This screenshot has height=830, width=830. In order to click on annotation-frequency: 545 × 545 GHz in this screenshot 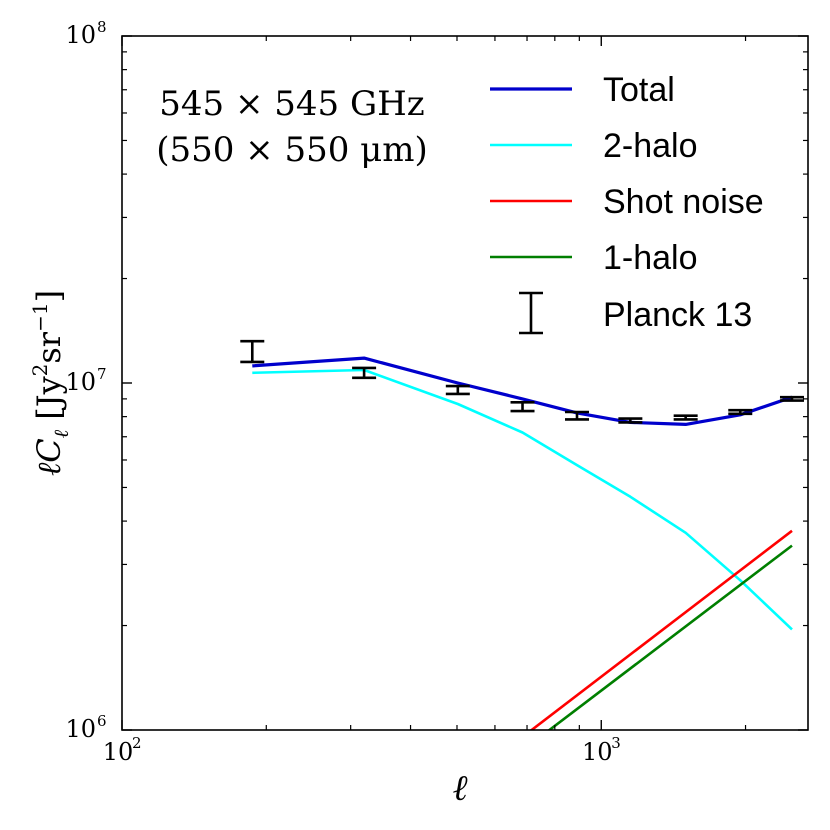, I will do `click(291, 104)`.